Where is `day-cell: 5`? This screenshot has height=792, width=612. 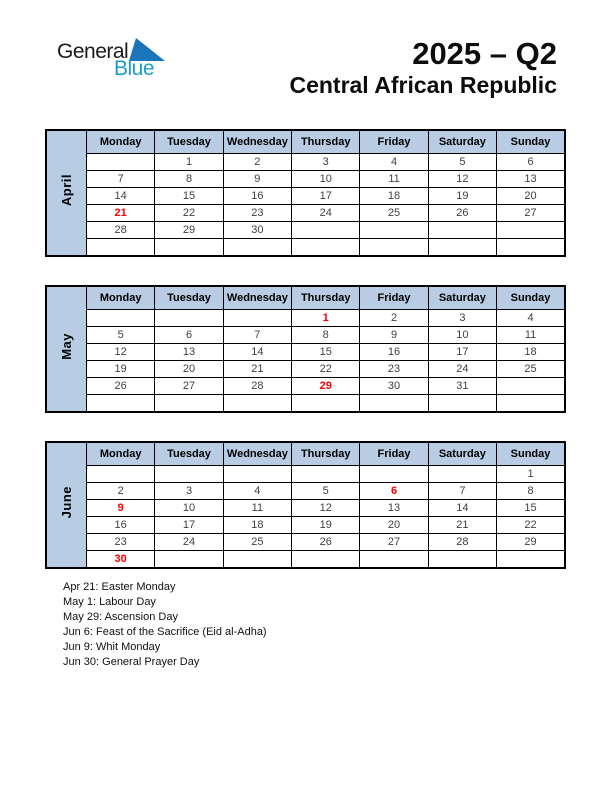 day-cell: 5 is located at coordinates (462, 162).